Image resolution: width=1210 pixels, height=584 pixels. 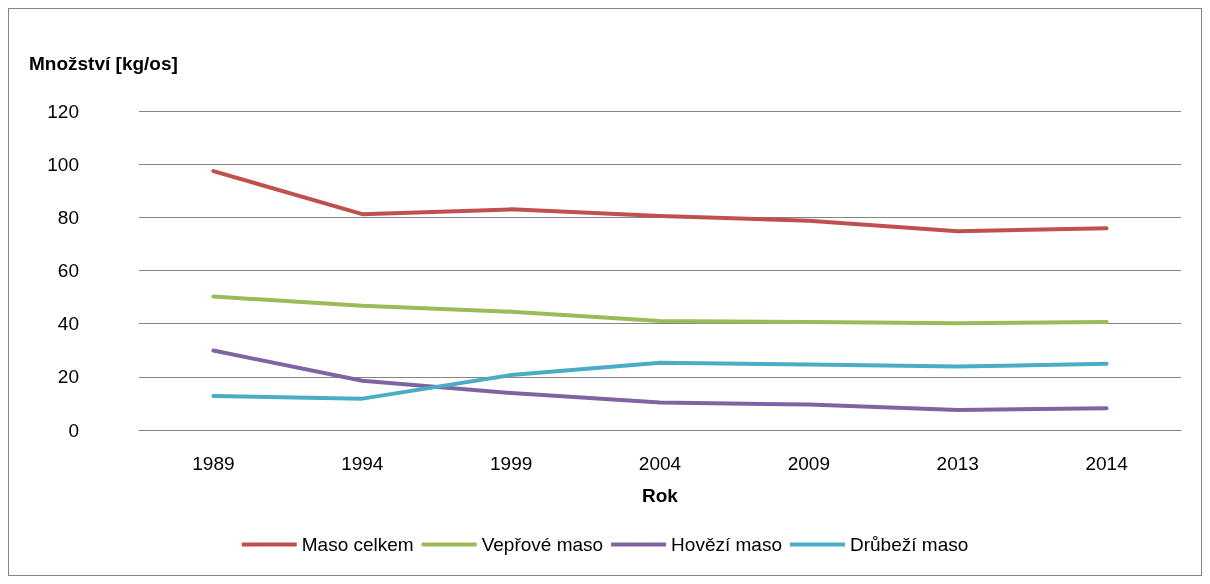 I want to click on legend-label: Maso celkem, so click(x=357, y=544).